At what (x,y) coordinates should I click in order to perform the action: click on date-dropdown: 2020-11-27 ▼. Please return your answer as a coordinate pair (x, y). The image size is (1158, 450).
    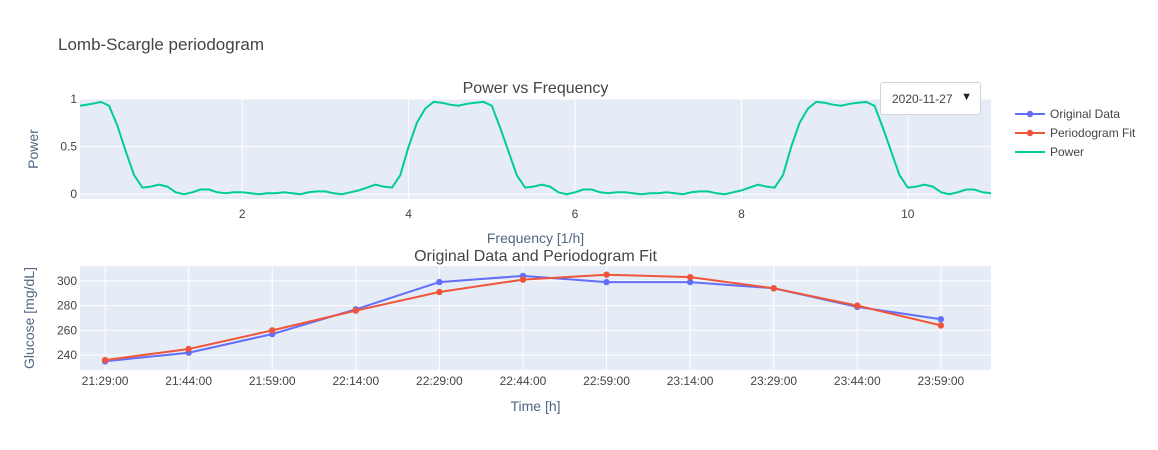
    Looking at the image, I should click on (930, 98).